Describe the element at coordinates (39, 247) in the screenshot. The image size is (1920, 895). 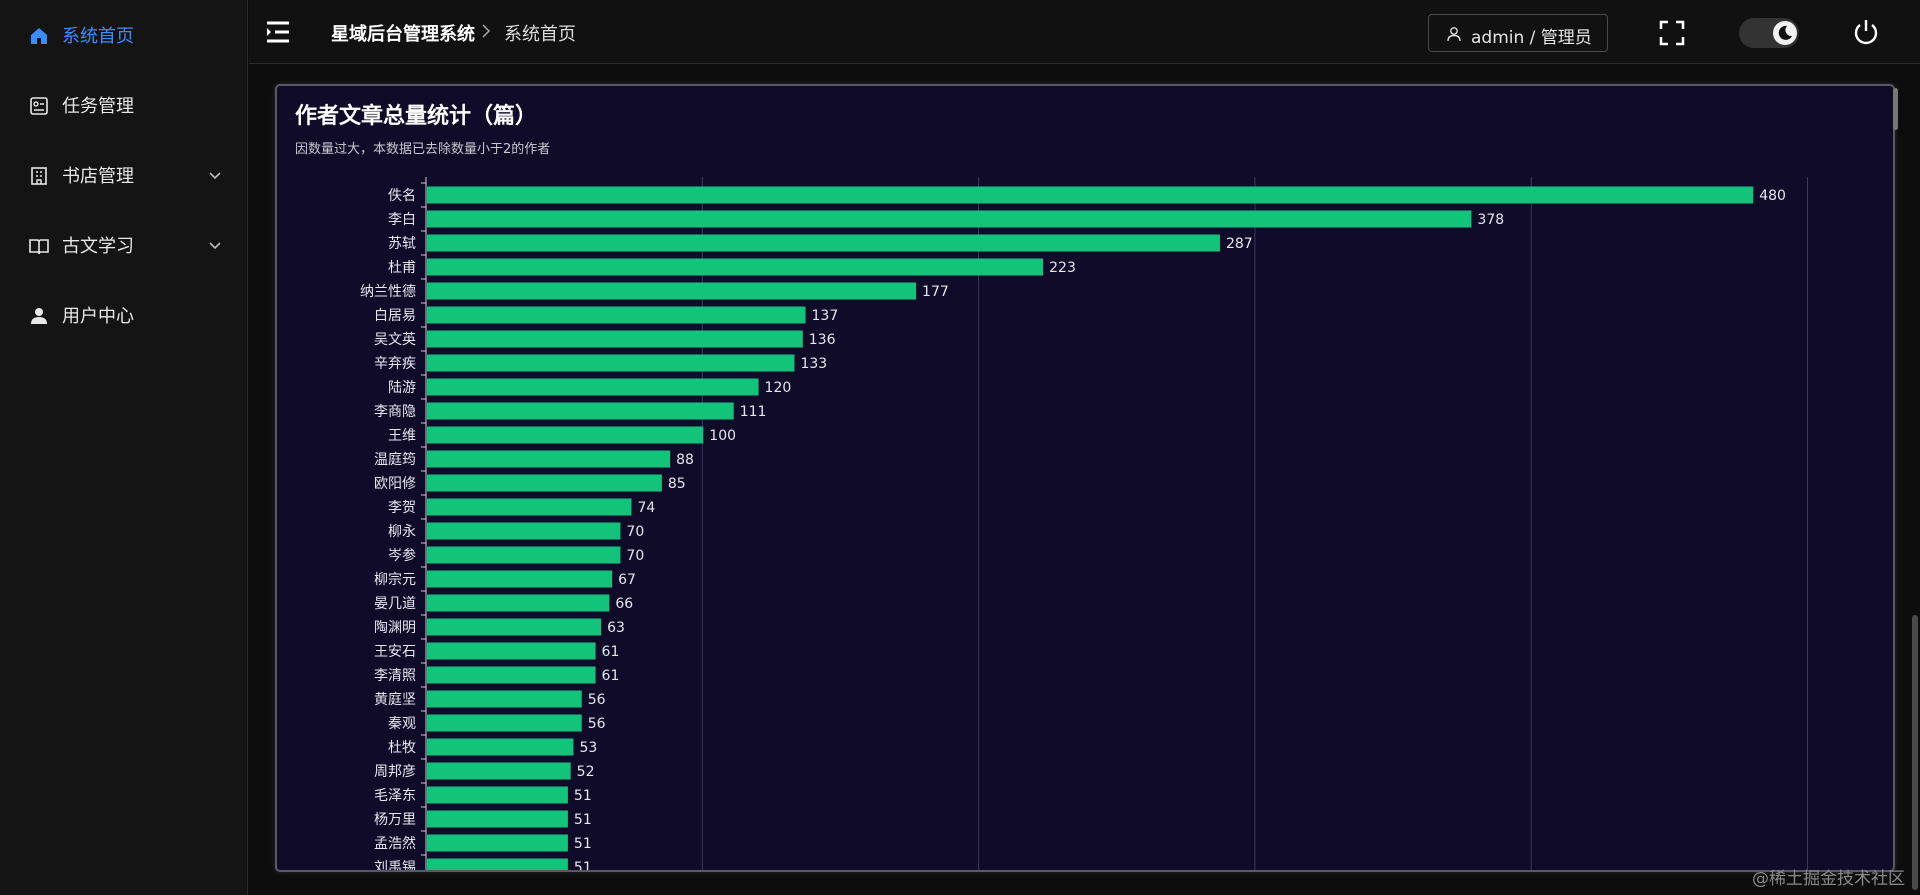
I see `book-icon` at that location.